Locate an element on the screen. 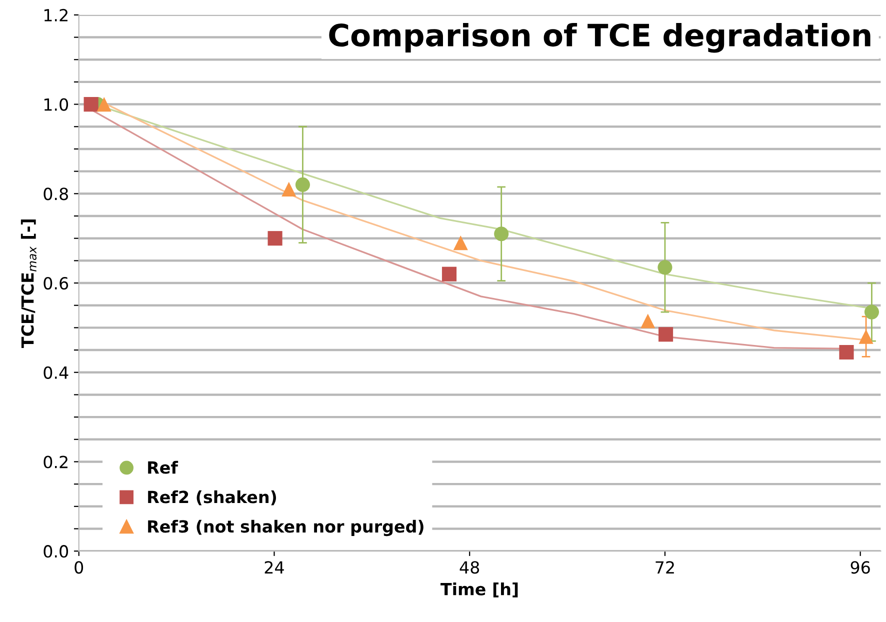 The height and width of the screenshot is (622, 886). y-tick-label: 0.8 is located at coordinates (56, 194).